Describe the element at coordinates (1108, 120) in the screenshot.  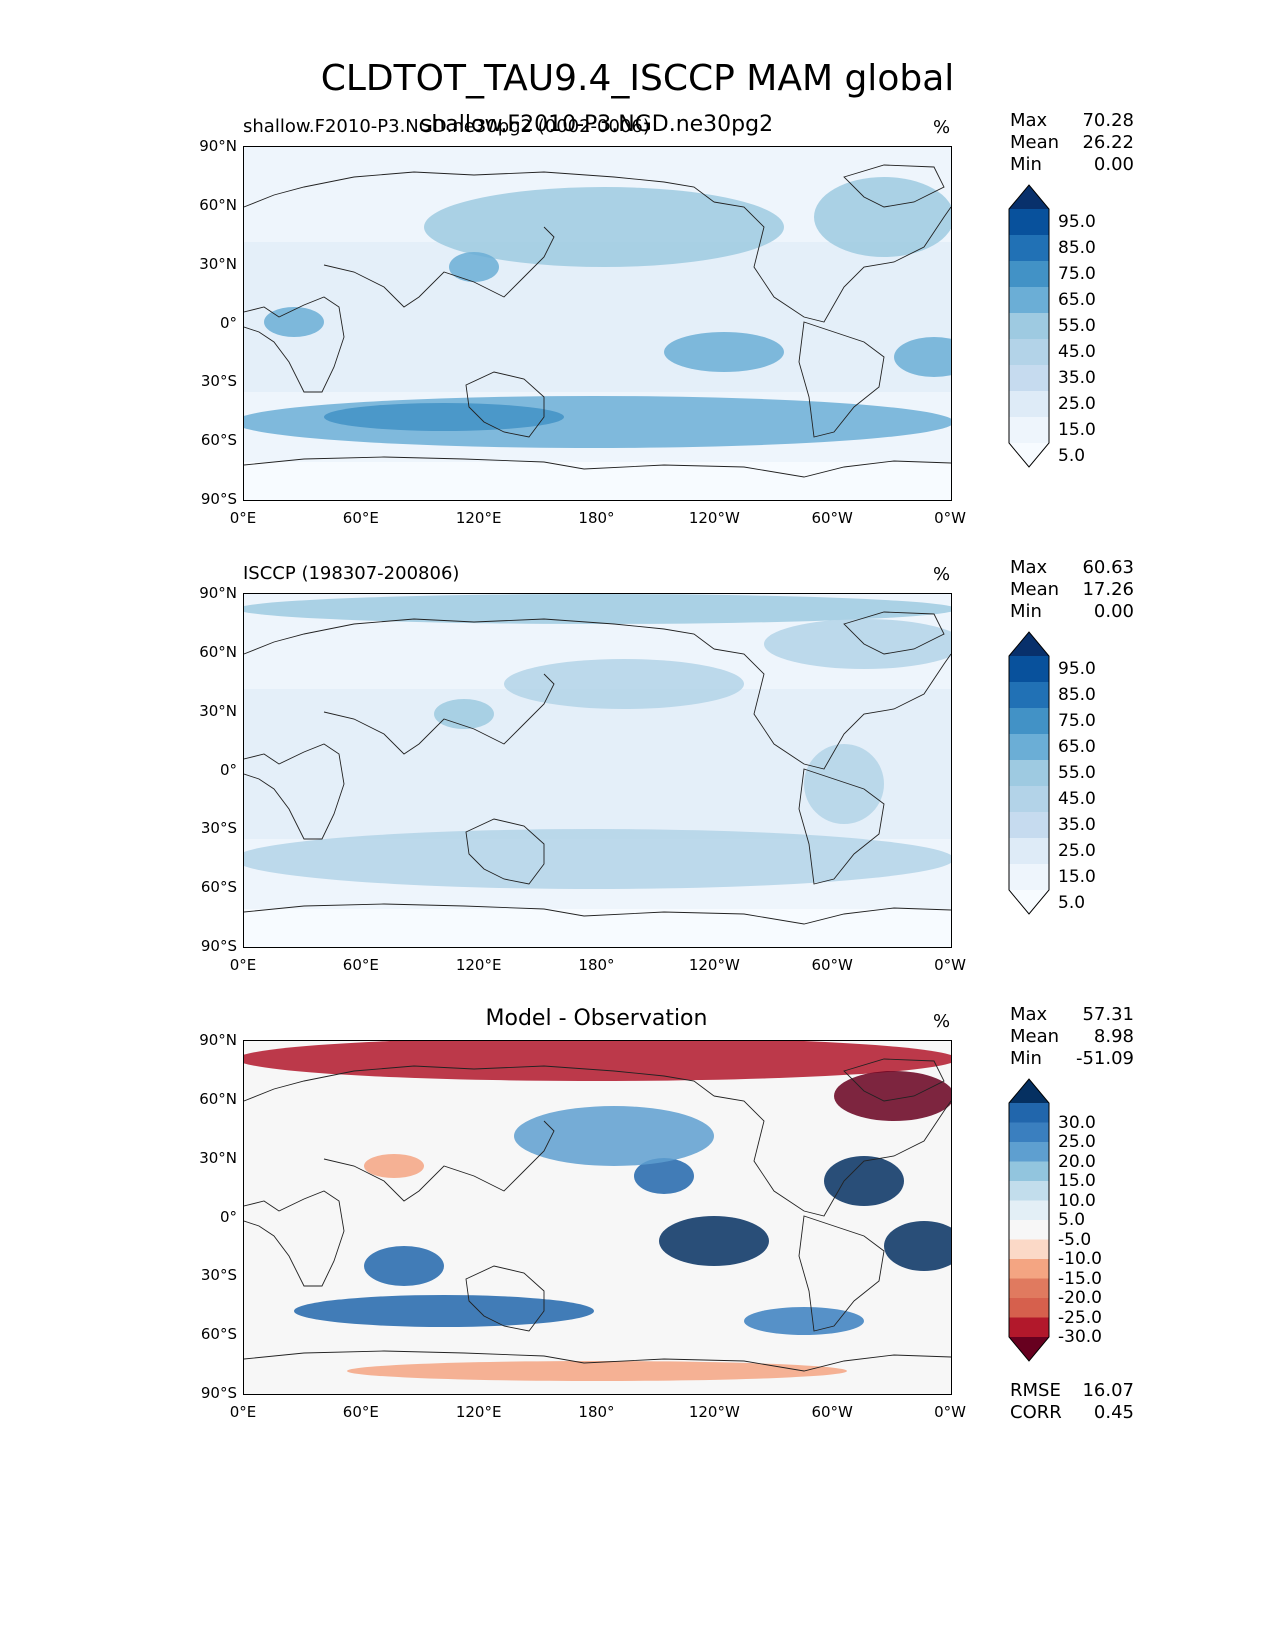
I see `stat-value: 70.28` at that location.